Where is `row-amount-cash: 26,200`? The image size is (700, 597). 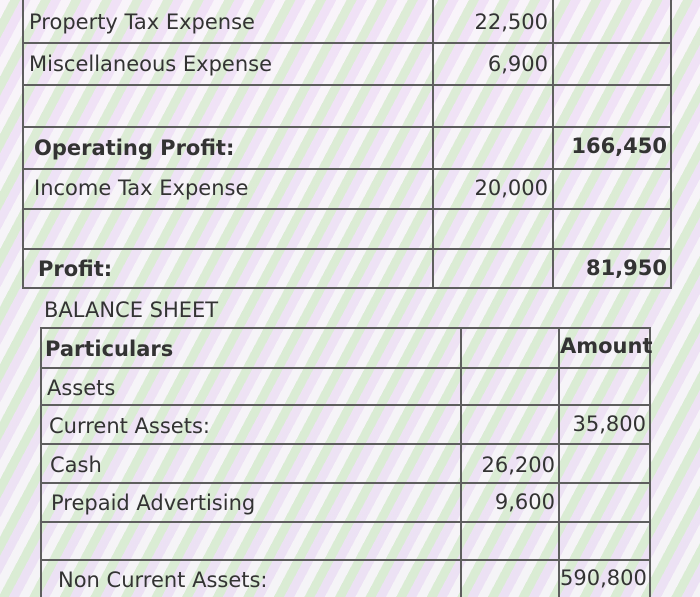 row-amount-cash: 26,200 is located at coordinates (518, 465).